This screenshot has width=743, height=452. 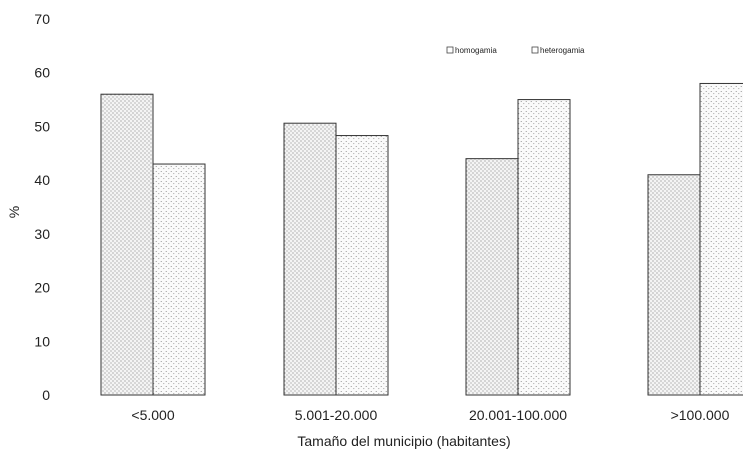 I want to click on y-tick-label: 30, so click(x=42, y=234).